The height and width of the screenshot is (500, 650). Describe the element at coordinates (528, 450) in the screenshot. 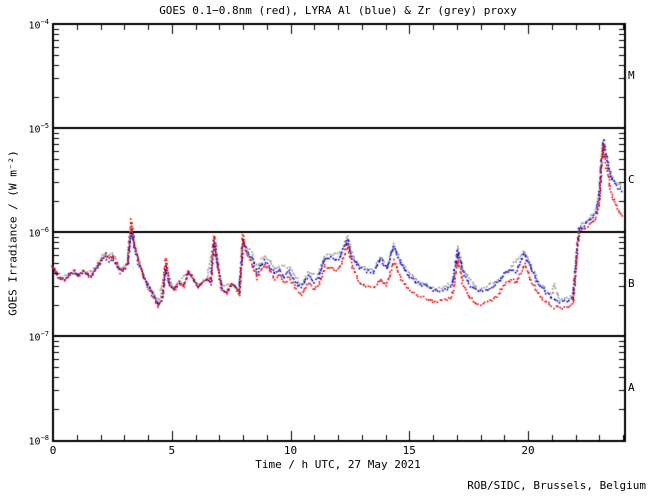

I see `x-tick-label: 20` at that location.